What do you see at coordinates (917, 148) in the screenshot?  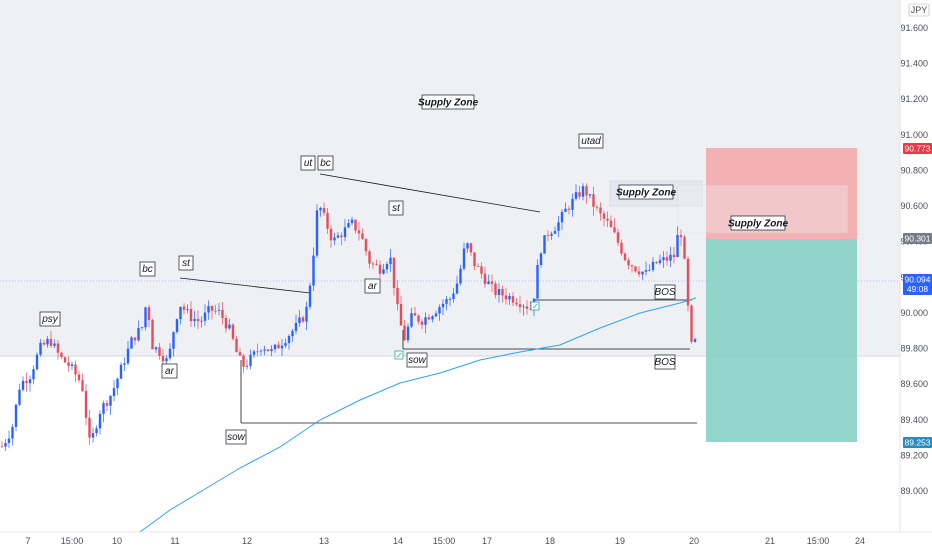 I see `price-tag-target-upper: 90.773` at bounding box center [917, 148].